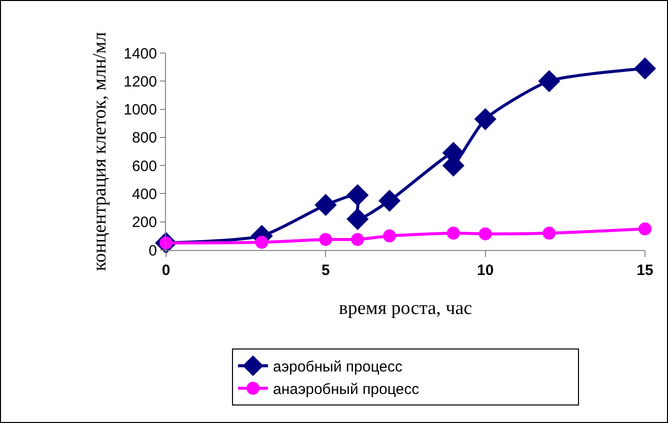  What do you see at coordinates (405, 308) in the screenshot?
I see `x-axis-title: время роста, час` at bounding box center [405, 308].